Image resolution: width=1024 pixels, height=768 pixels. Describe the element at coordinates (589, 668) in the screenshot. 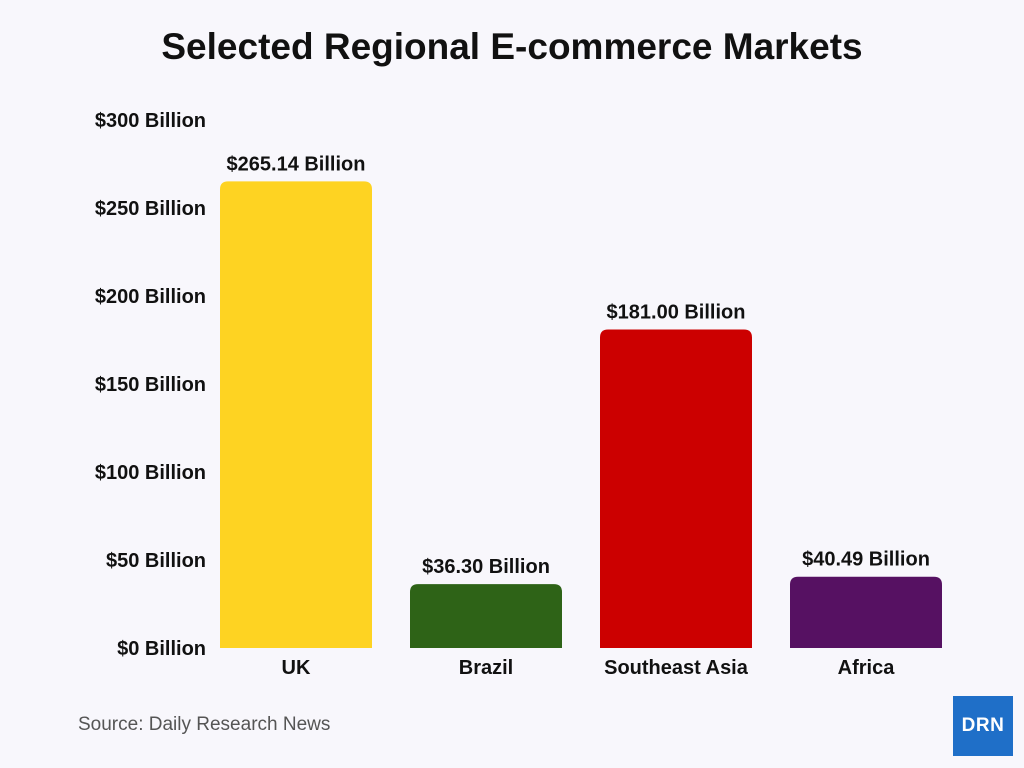

I see `x-axis-ticks: UK Brazil Southeast Asia Africa` at that location.